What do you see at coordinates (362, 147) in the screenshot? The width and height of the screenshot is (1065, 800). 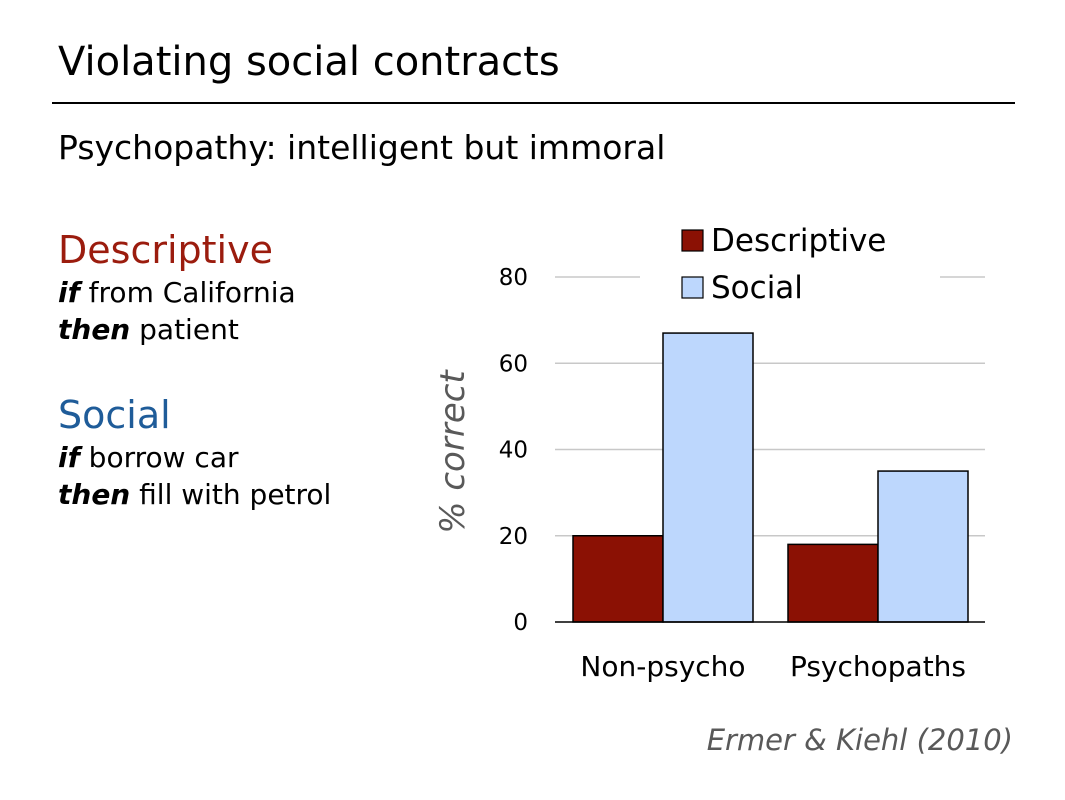 I see `slide-subtitle: Psychopathy: intelligent but immoral` at bounding box center [362, 147].